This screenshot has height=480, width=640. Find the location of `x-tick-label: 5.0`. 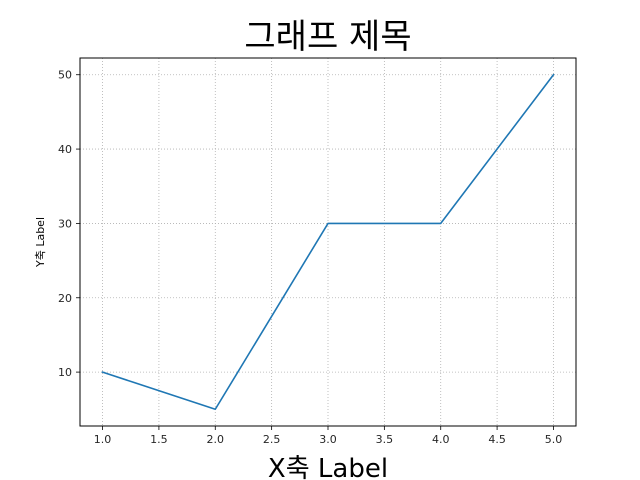

x-tick-label: 5.0 is located at coordinates (554, 439).